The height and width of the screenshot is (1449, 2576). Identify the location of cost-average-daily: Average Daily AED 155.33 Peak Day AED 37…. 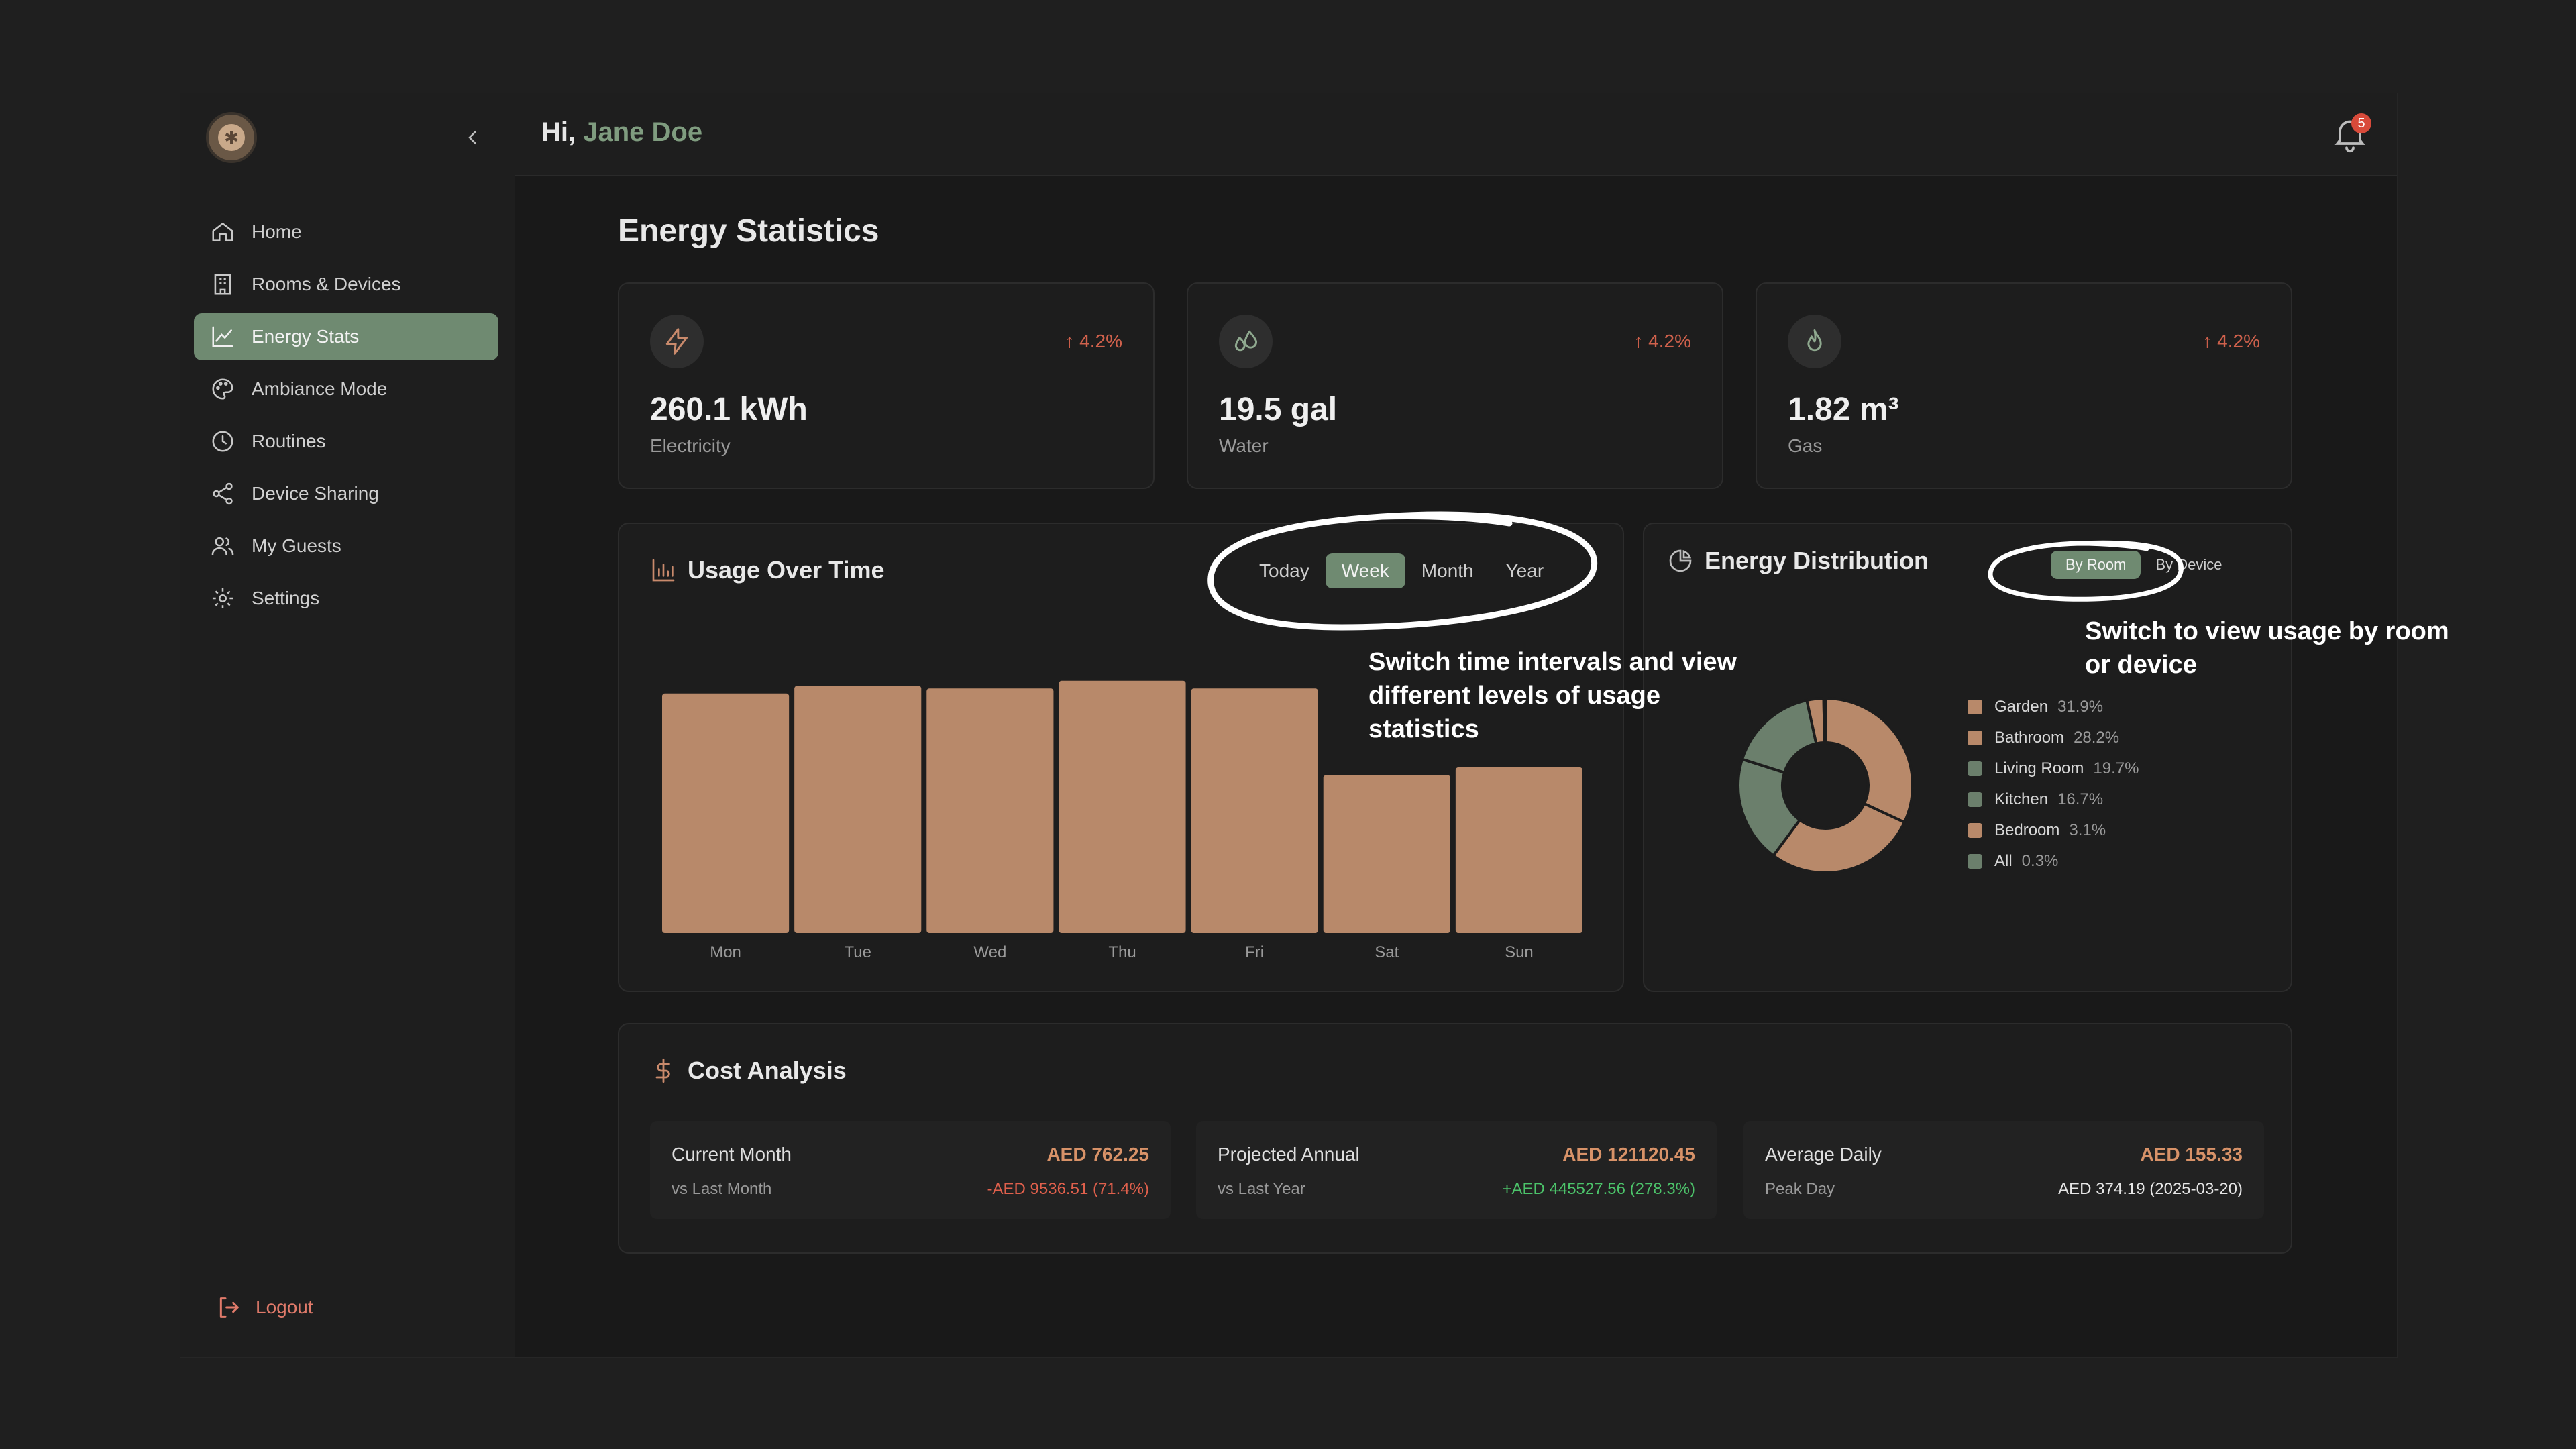
(2003, 1170).